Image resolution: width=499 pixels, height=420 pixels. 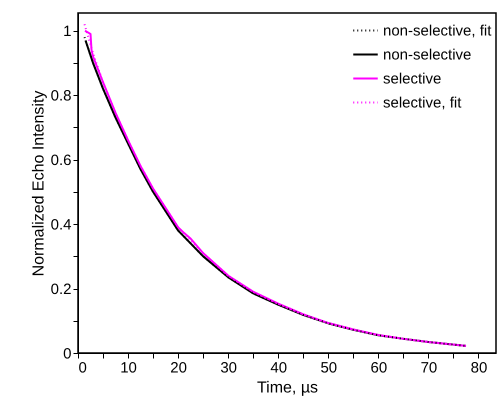 What do you see at coordinates (479, 368) in the screenshot?
I see `x-tick-label: 80` at bounding box center [479, 368].